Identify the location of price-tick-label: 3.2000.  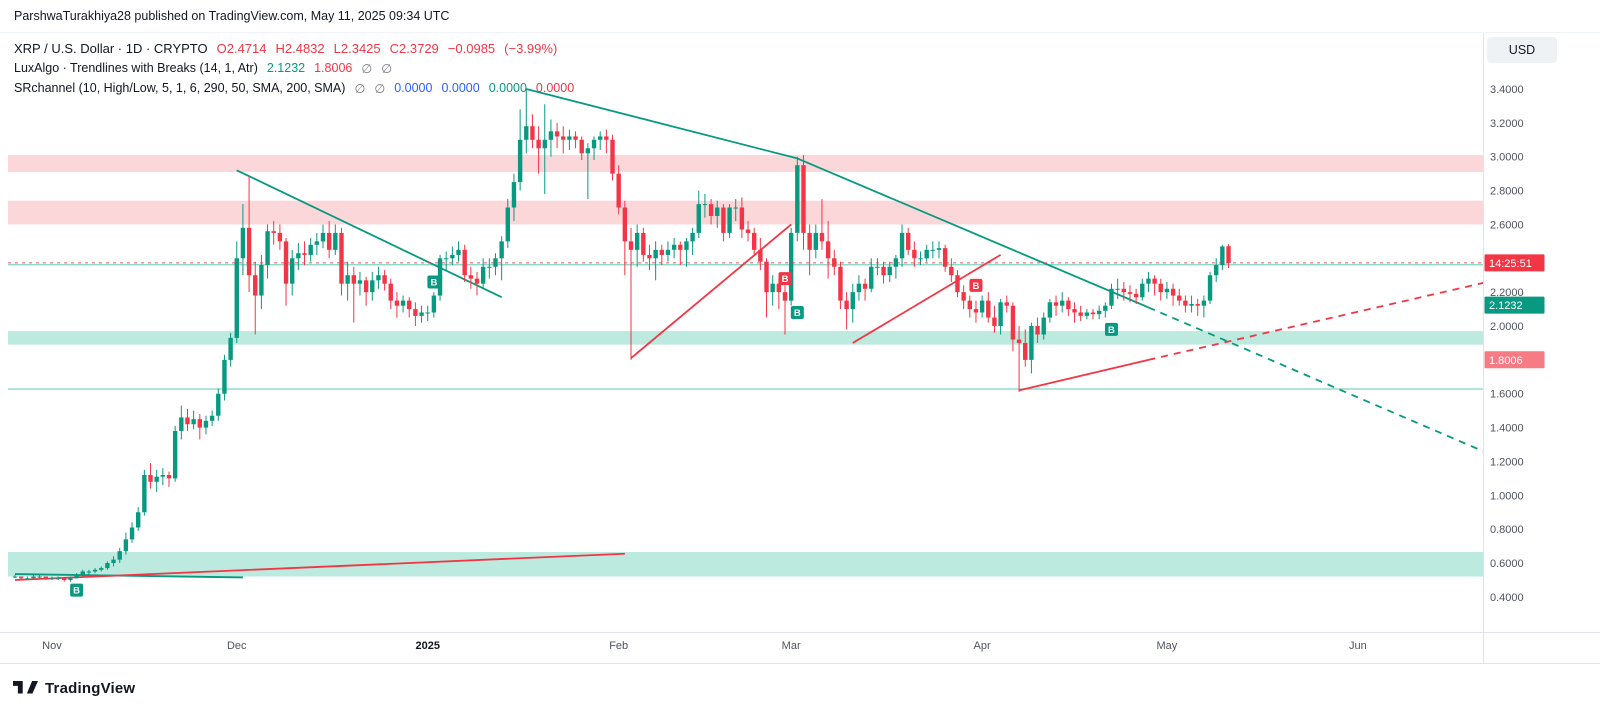
(1507, 124).